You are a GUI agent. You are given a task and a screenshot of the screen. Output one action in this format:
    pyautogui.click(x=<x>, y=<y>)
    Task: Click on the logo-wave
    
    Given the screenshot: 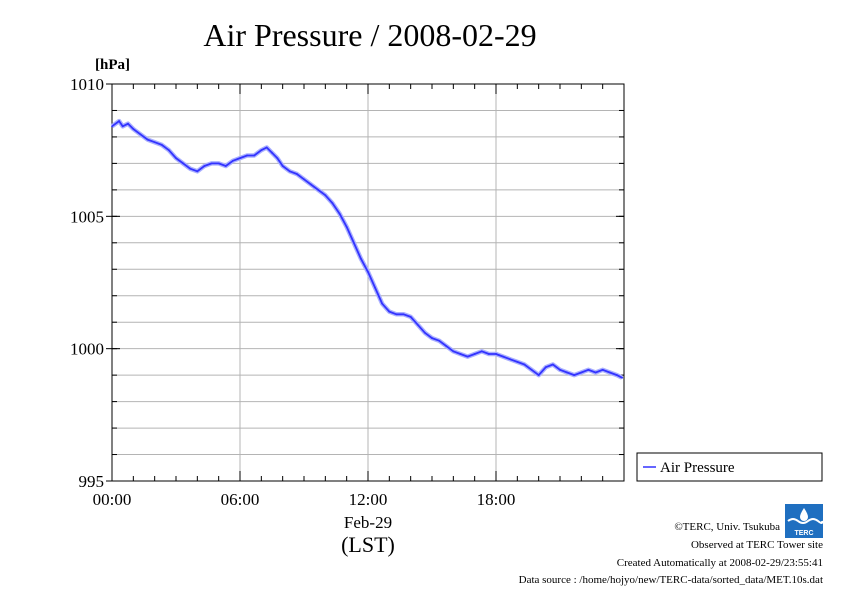 What is the action you would take?
    pyautogui.click(x=805, y=521)
    